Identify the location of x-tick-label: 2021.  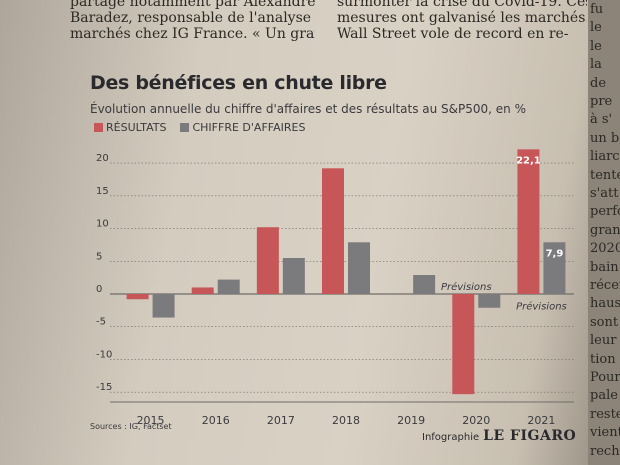
(541, 420).